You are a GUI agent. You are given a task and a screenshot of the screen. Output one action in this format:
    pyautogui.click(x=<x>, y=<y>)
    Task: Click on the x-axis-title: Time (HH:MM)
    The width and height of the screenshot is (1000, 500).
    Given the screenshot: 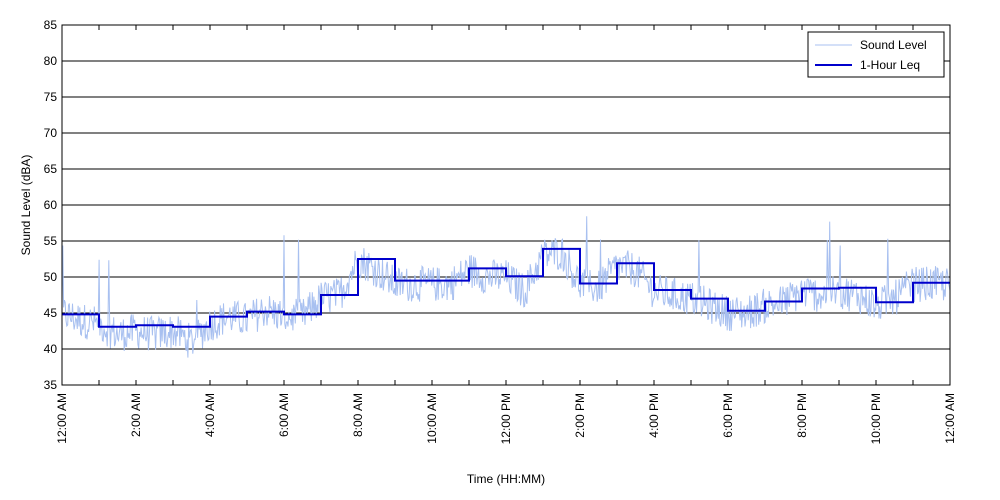 What is the action you would take?
    pyautogui.click(x=506, y=479)
    